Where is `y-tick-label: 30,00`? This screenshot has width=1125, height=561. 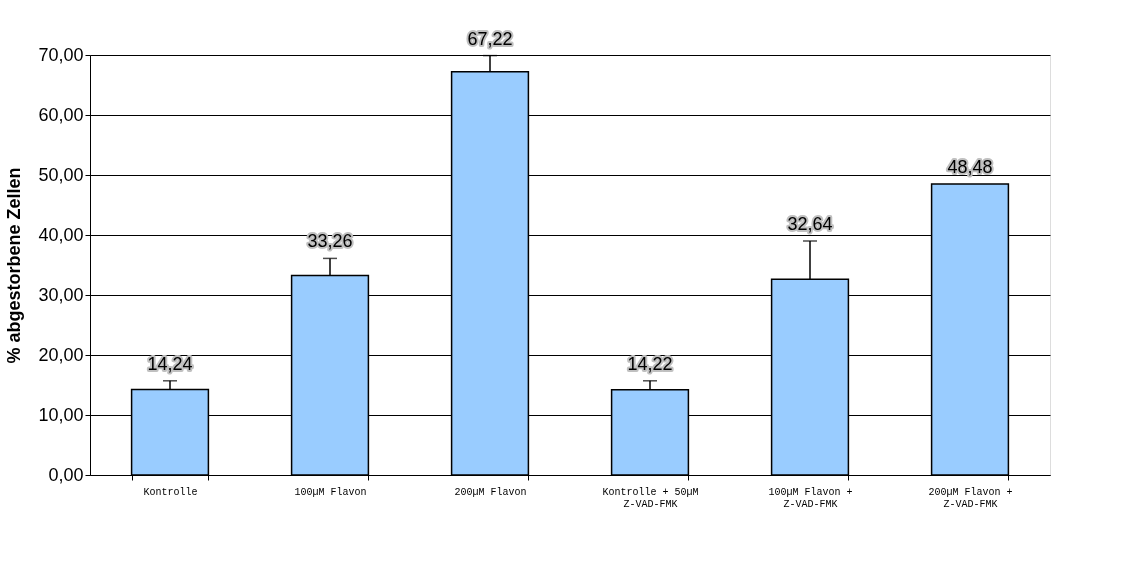
y-tick-label: 30,00 is located at coordinates (61, 294).